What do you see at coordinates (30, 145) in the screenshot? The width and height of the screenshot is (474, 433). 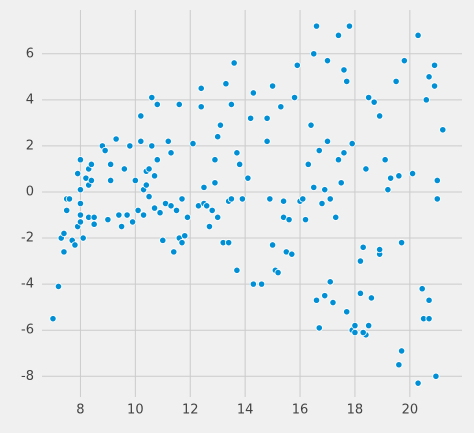 I see `y-tick-label: 2` at bounding box center [30, 145].